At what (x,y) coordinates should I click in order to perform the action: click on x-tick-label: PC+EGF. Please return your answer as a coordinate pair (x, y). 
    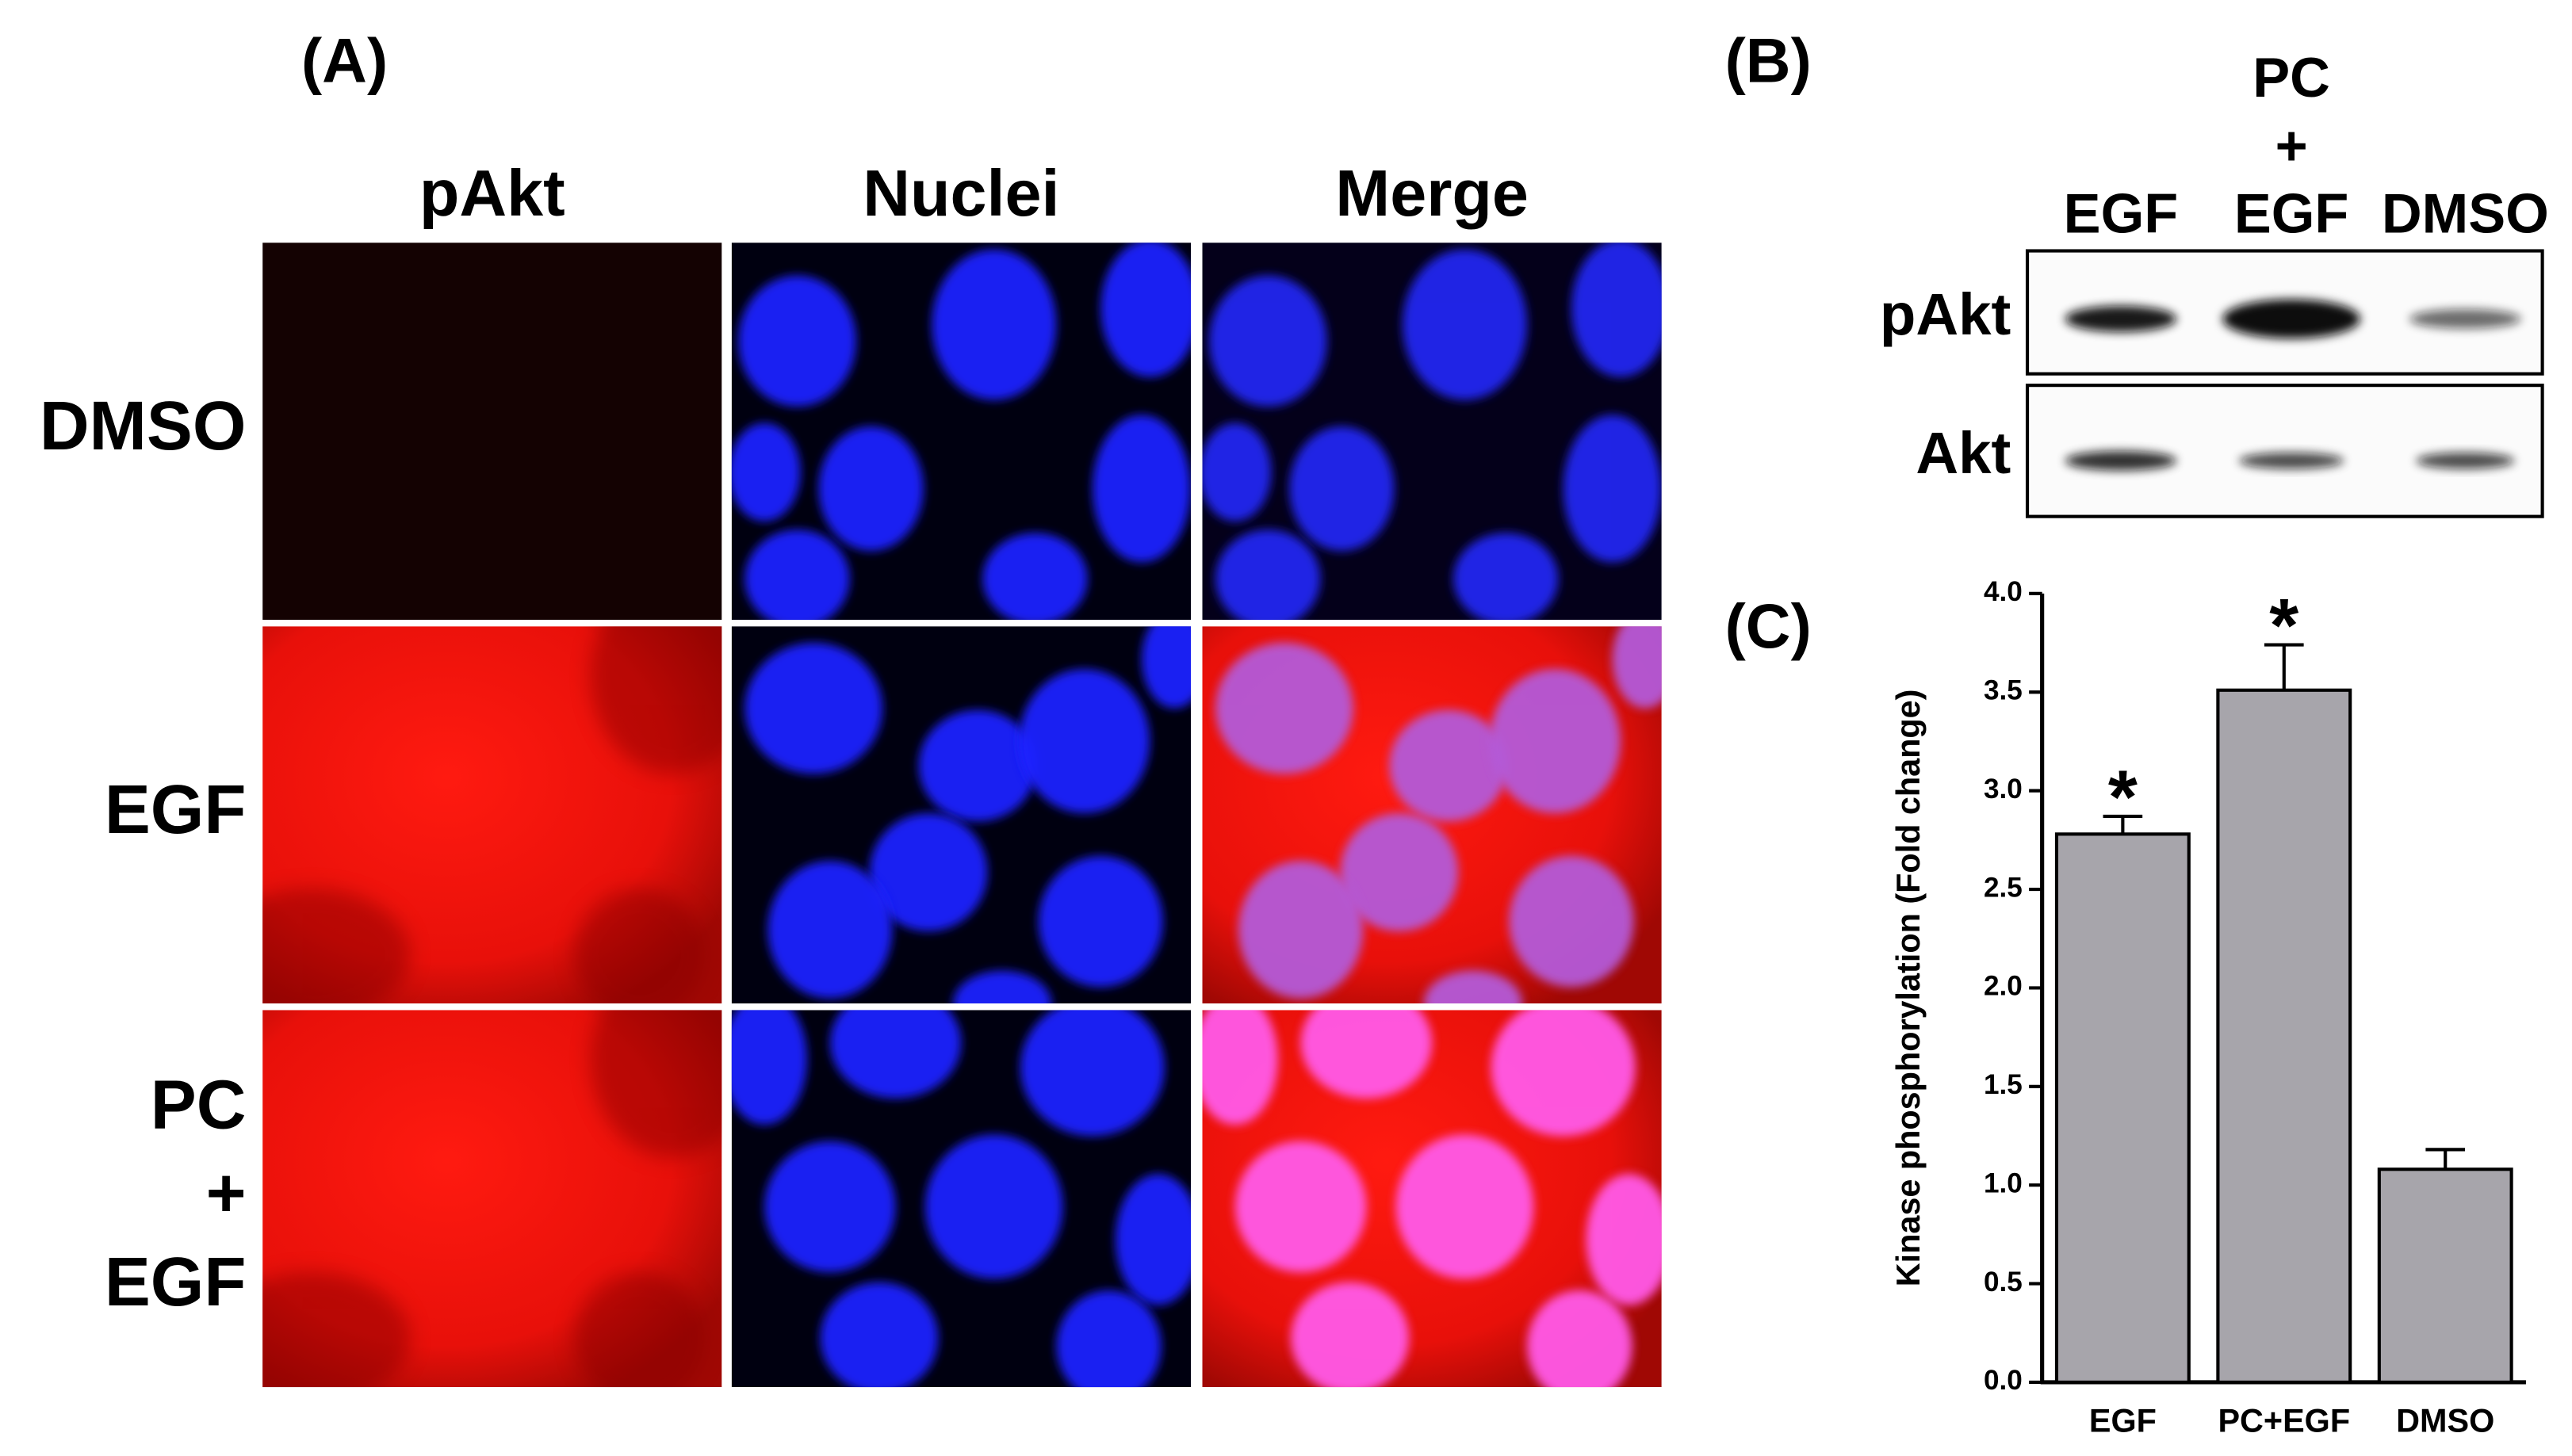
    Looking at the image, I should click on (2284, 1421).